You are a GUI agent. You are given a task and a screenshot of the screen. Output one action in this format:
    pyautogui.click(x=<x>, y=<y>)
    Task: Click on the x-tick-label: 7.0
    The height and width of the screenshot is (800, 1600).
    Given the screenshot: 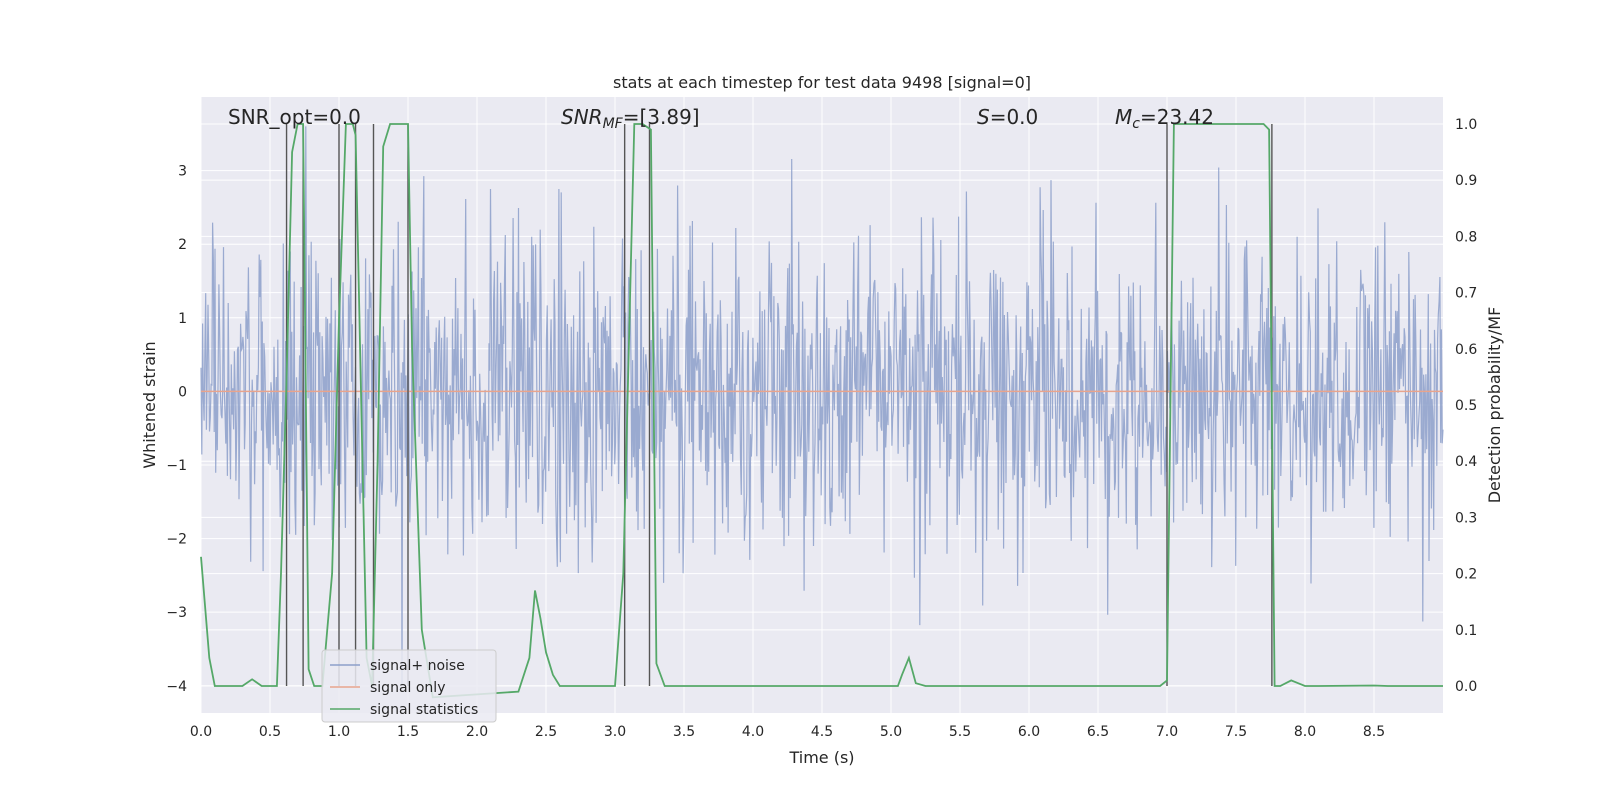 What is the action you would take?
    pyautogui.click(x=1167, y=732)
    